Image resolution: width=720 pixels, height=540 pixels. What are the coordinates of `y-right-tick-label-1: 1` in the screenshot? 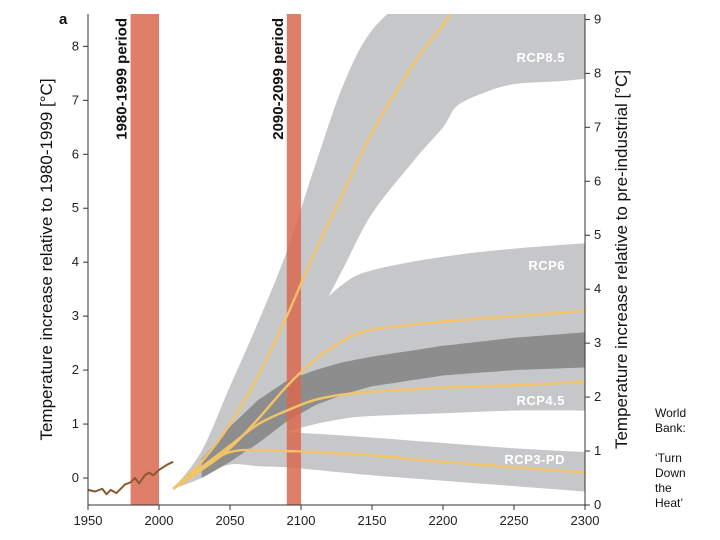 It's located at (597, 450).